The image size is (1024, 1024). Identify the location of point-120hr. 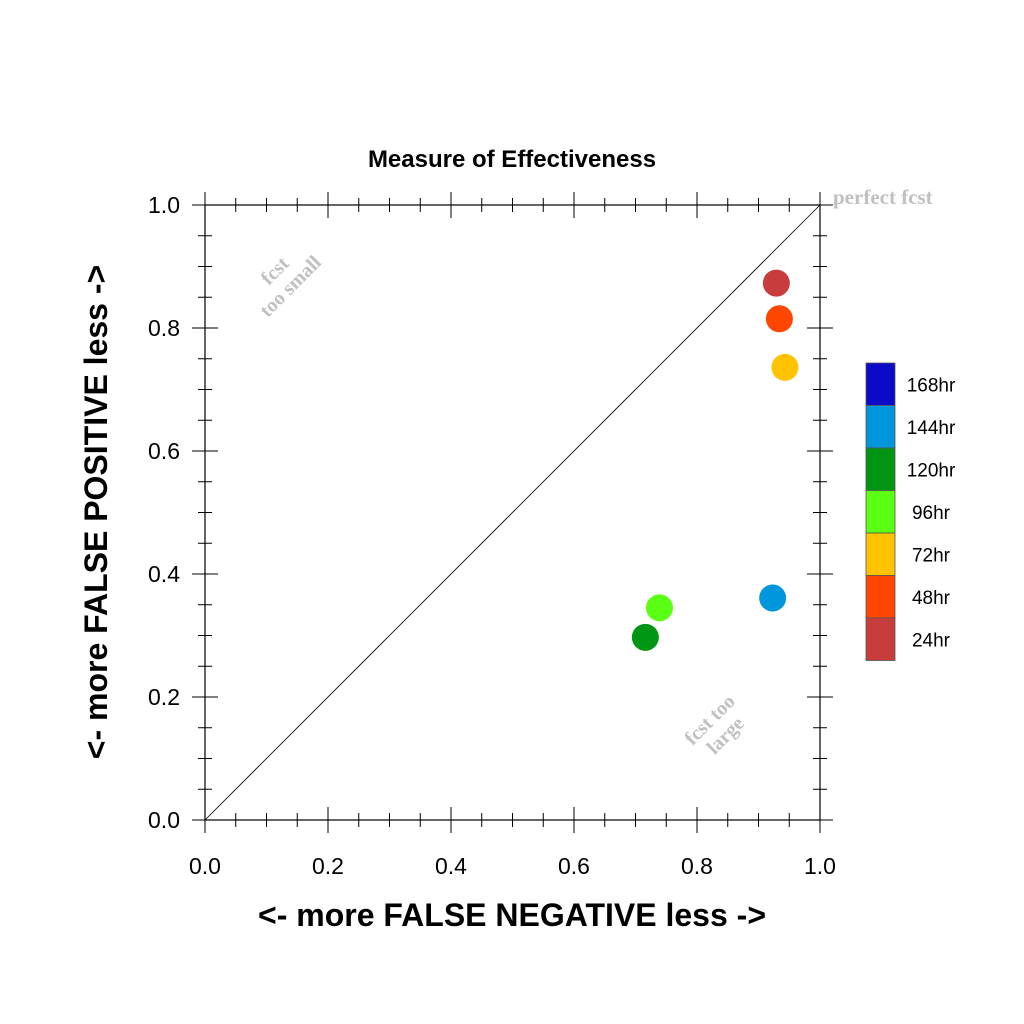
(645, 637).